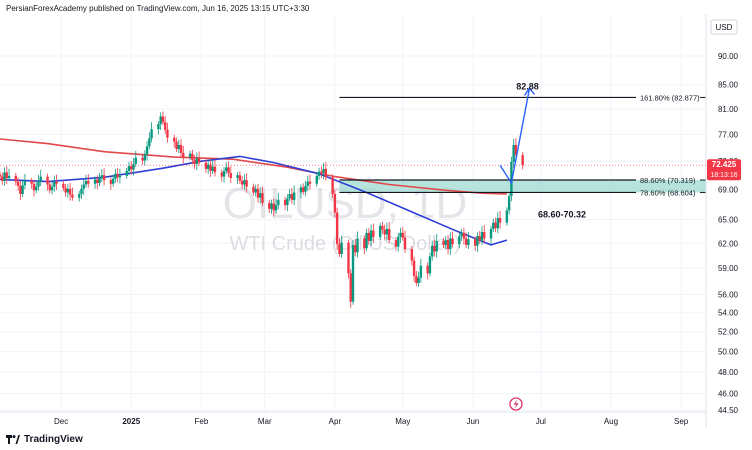  Describe the element at coordinates (472, 421) in the screenshot. I see `x-tick-label: Jun` at that location.